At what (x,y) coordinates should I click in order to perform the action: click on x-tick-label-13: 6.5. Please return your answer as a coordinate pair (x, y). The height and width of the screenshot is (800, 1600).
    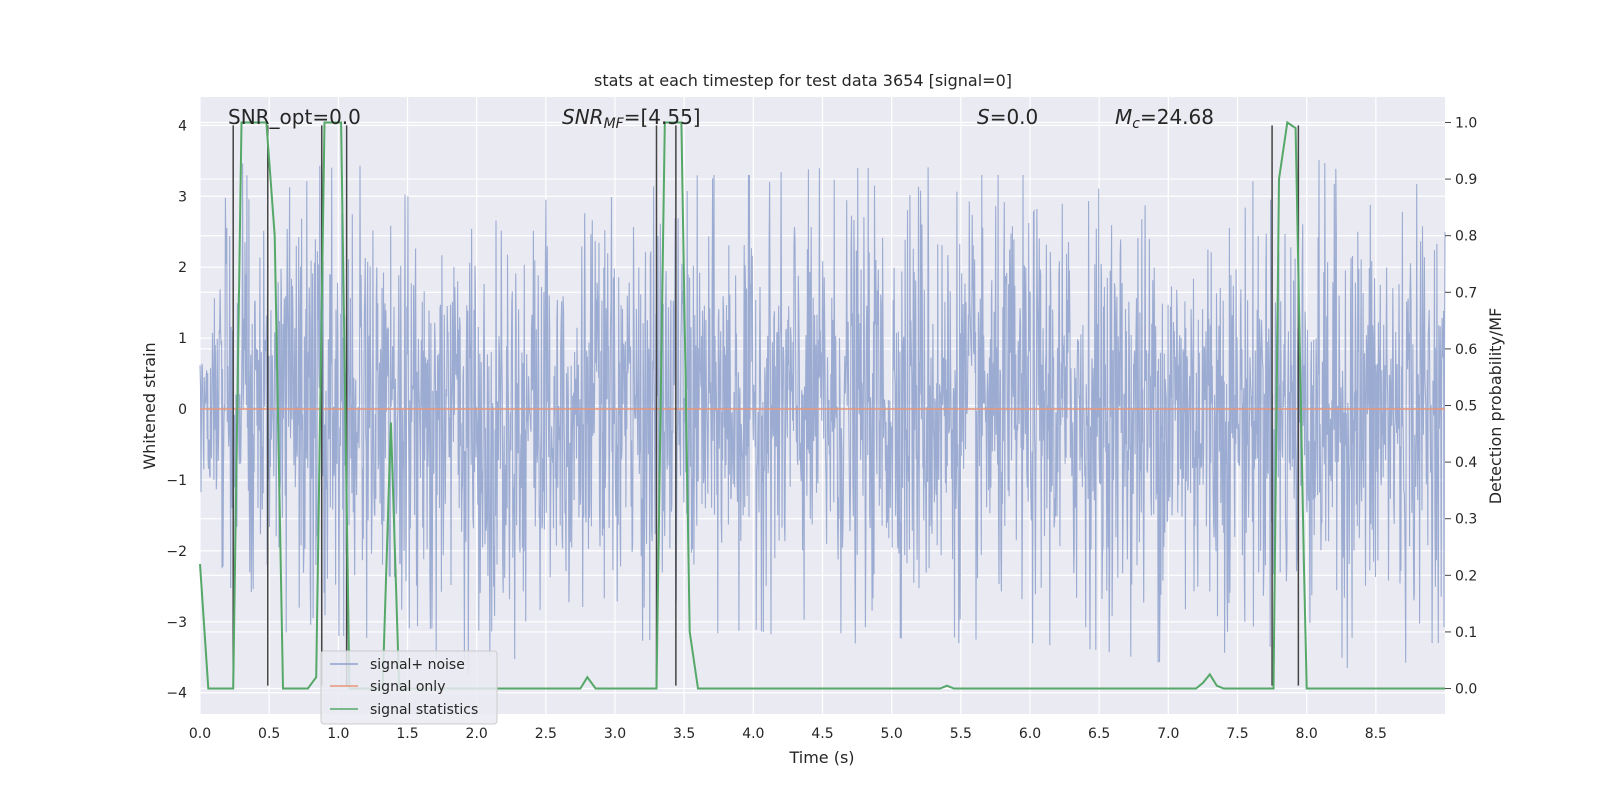
    Looking at the image, I should click on (1099, 734).